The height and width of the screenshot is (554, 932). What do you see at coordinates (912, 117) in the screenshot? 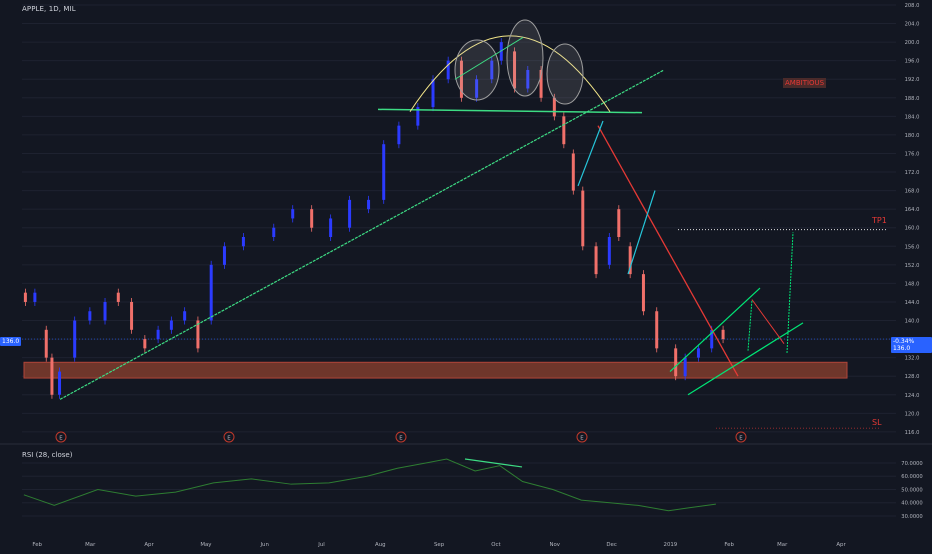
I see `price-tick-label: 184.0` at bounding box center [912, 117].